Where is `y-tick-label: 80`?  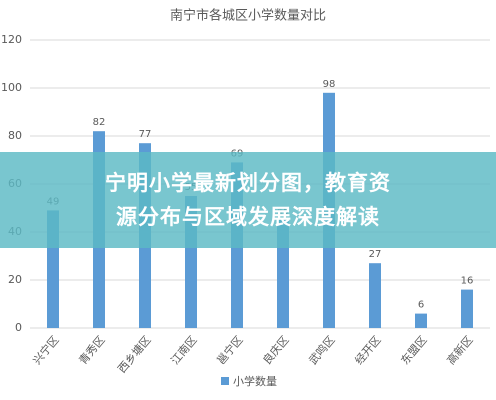
y-tick-label: 80 is located at coordinates (15, 135).